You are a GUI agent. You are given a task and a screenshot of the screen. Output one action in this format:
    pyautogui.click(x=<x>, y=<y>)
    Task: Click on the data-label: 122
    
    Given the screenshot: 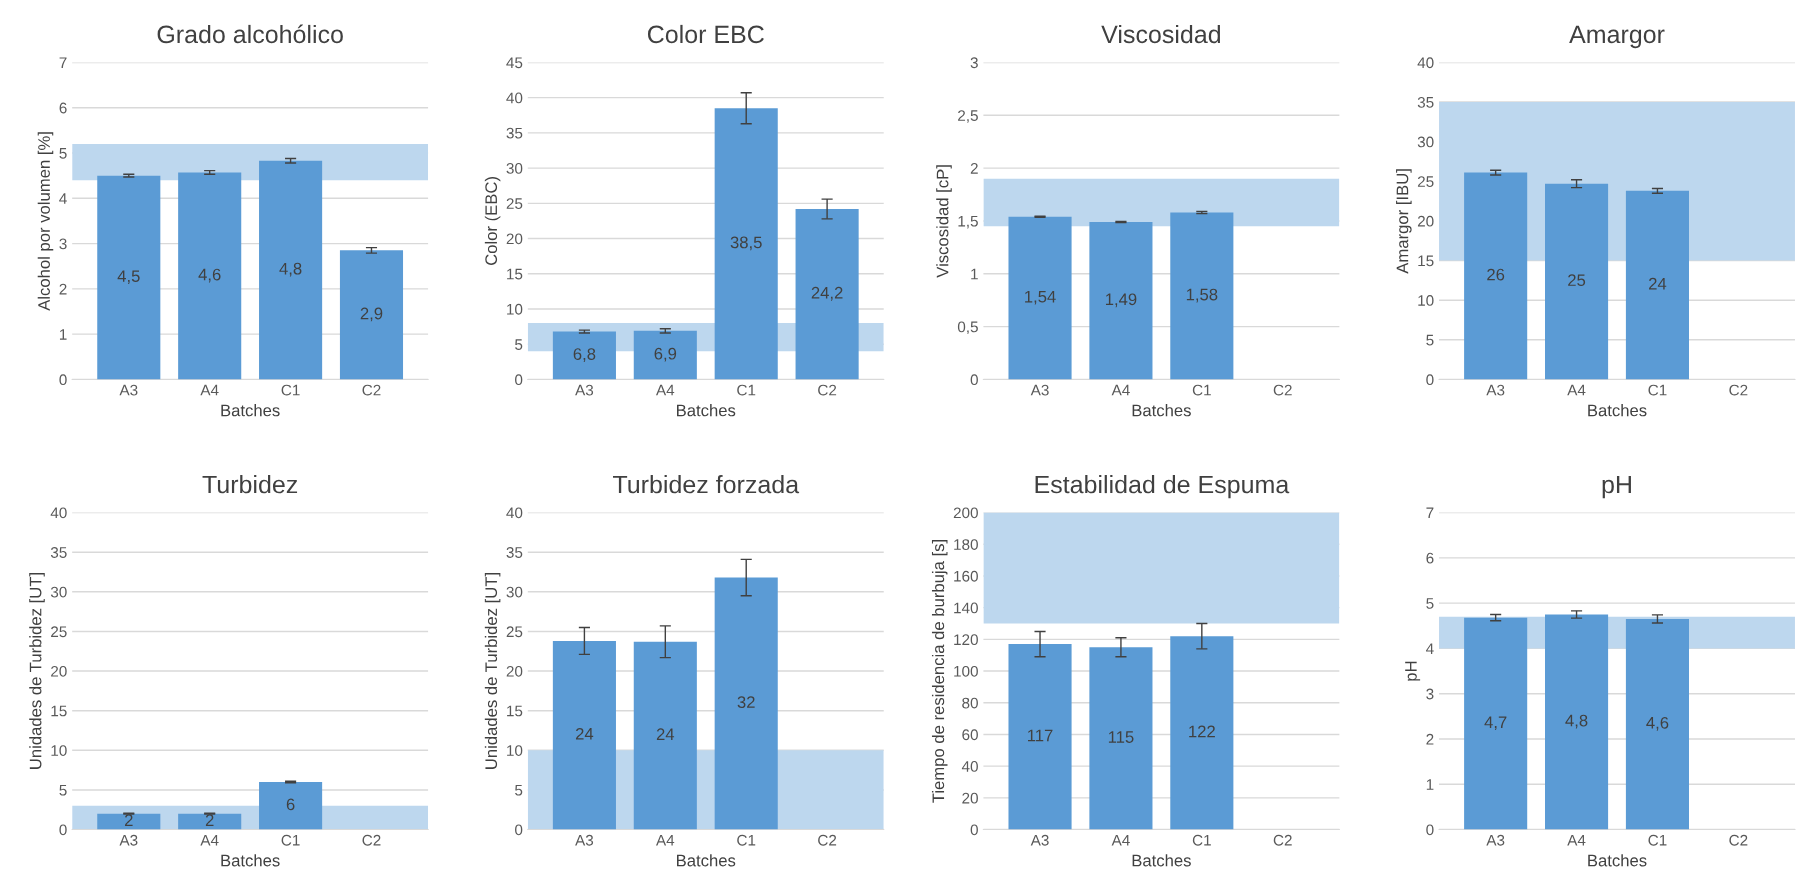 What is the action you would take?
    pyautogui.click(x=1202, y=731)
    